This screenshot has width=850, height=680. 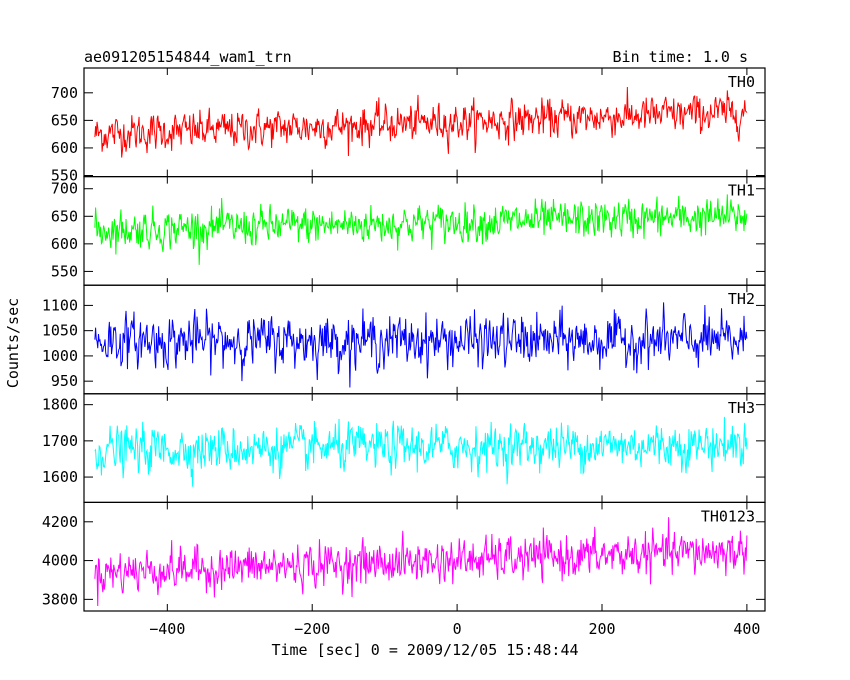 I want to click on y-axis-label: Counts/sec, so click(x=13, y=343).